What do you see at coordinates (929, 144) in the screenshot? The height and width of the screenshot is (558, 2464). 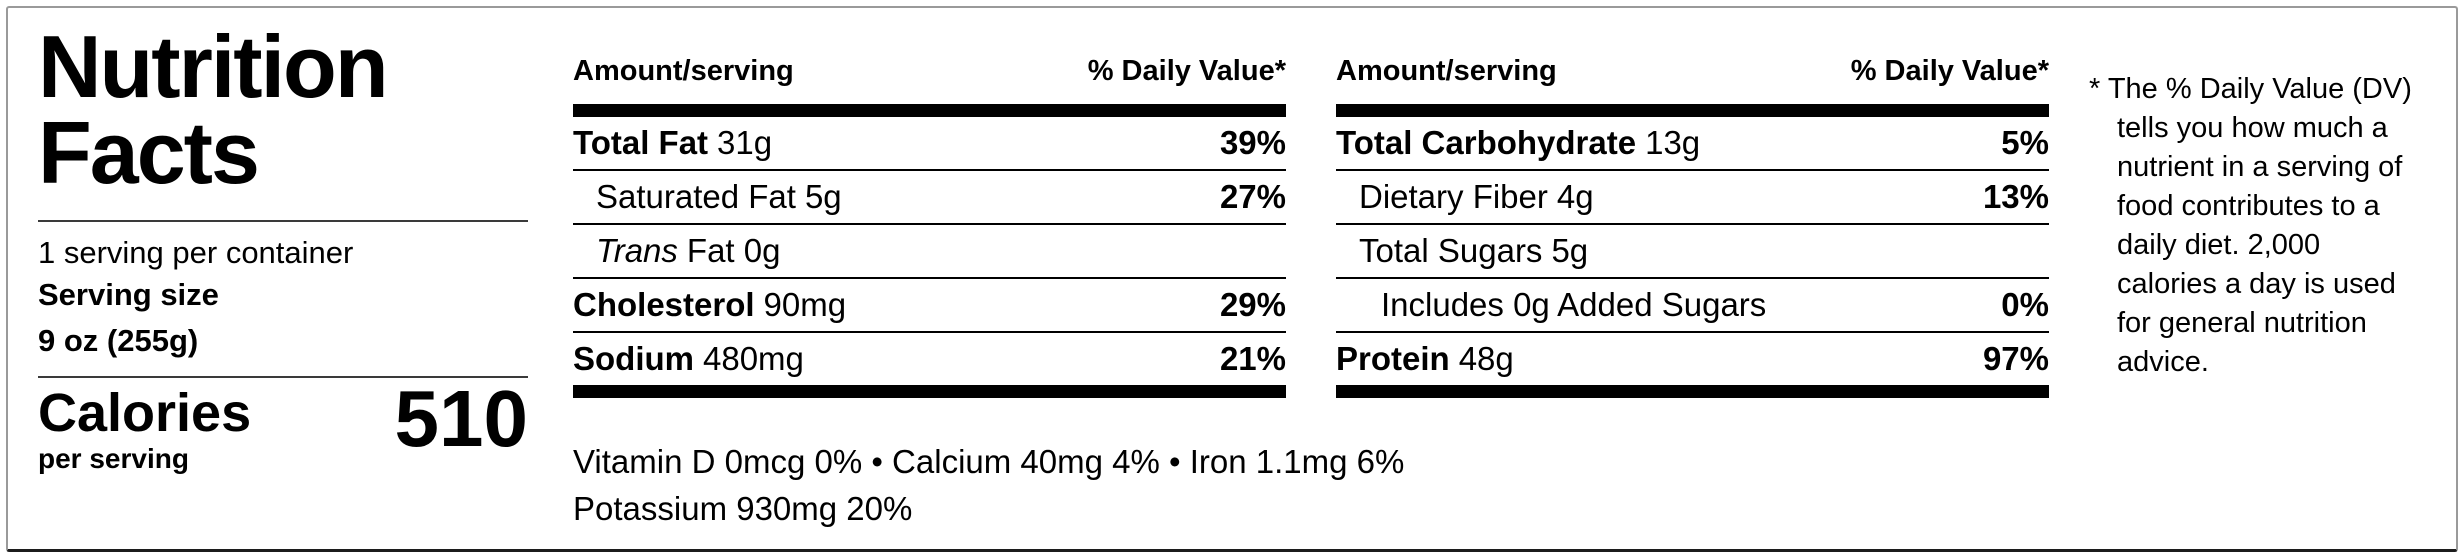 I see `nutrient-row-total-fat: Total Fat 31g 39%` at bounding box center [929, 144].